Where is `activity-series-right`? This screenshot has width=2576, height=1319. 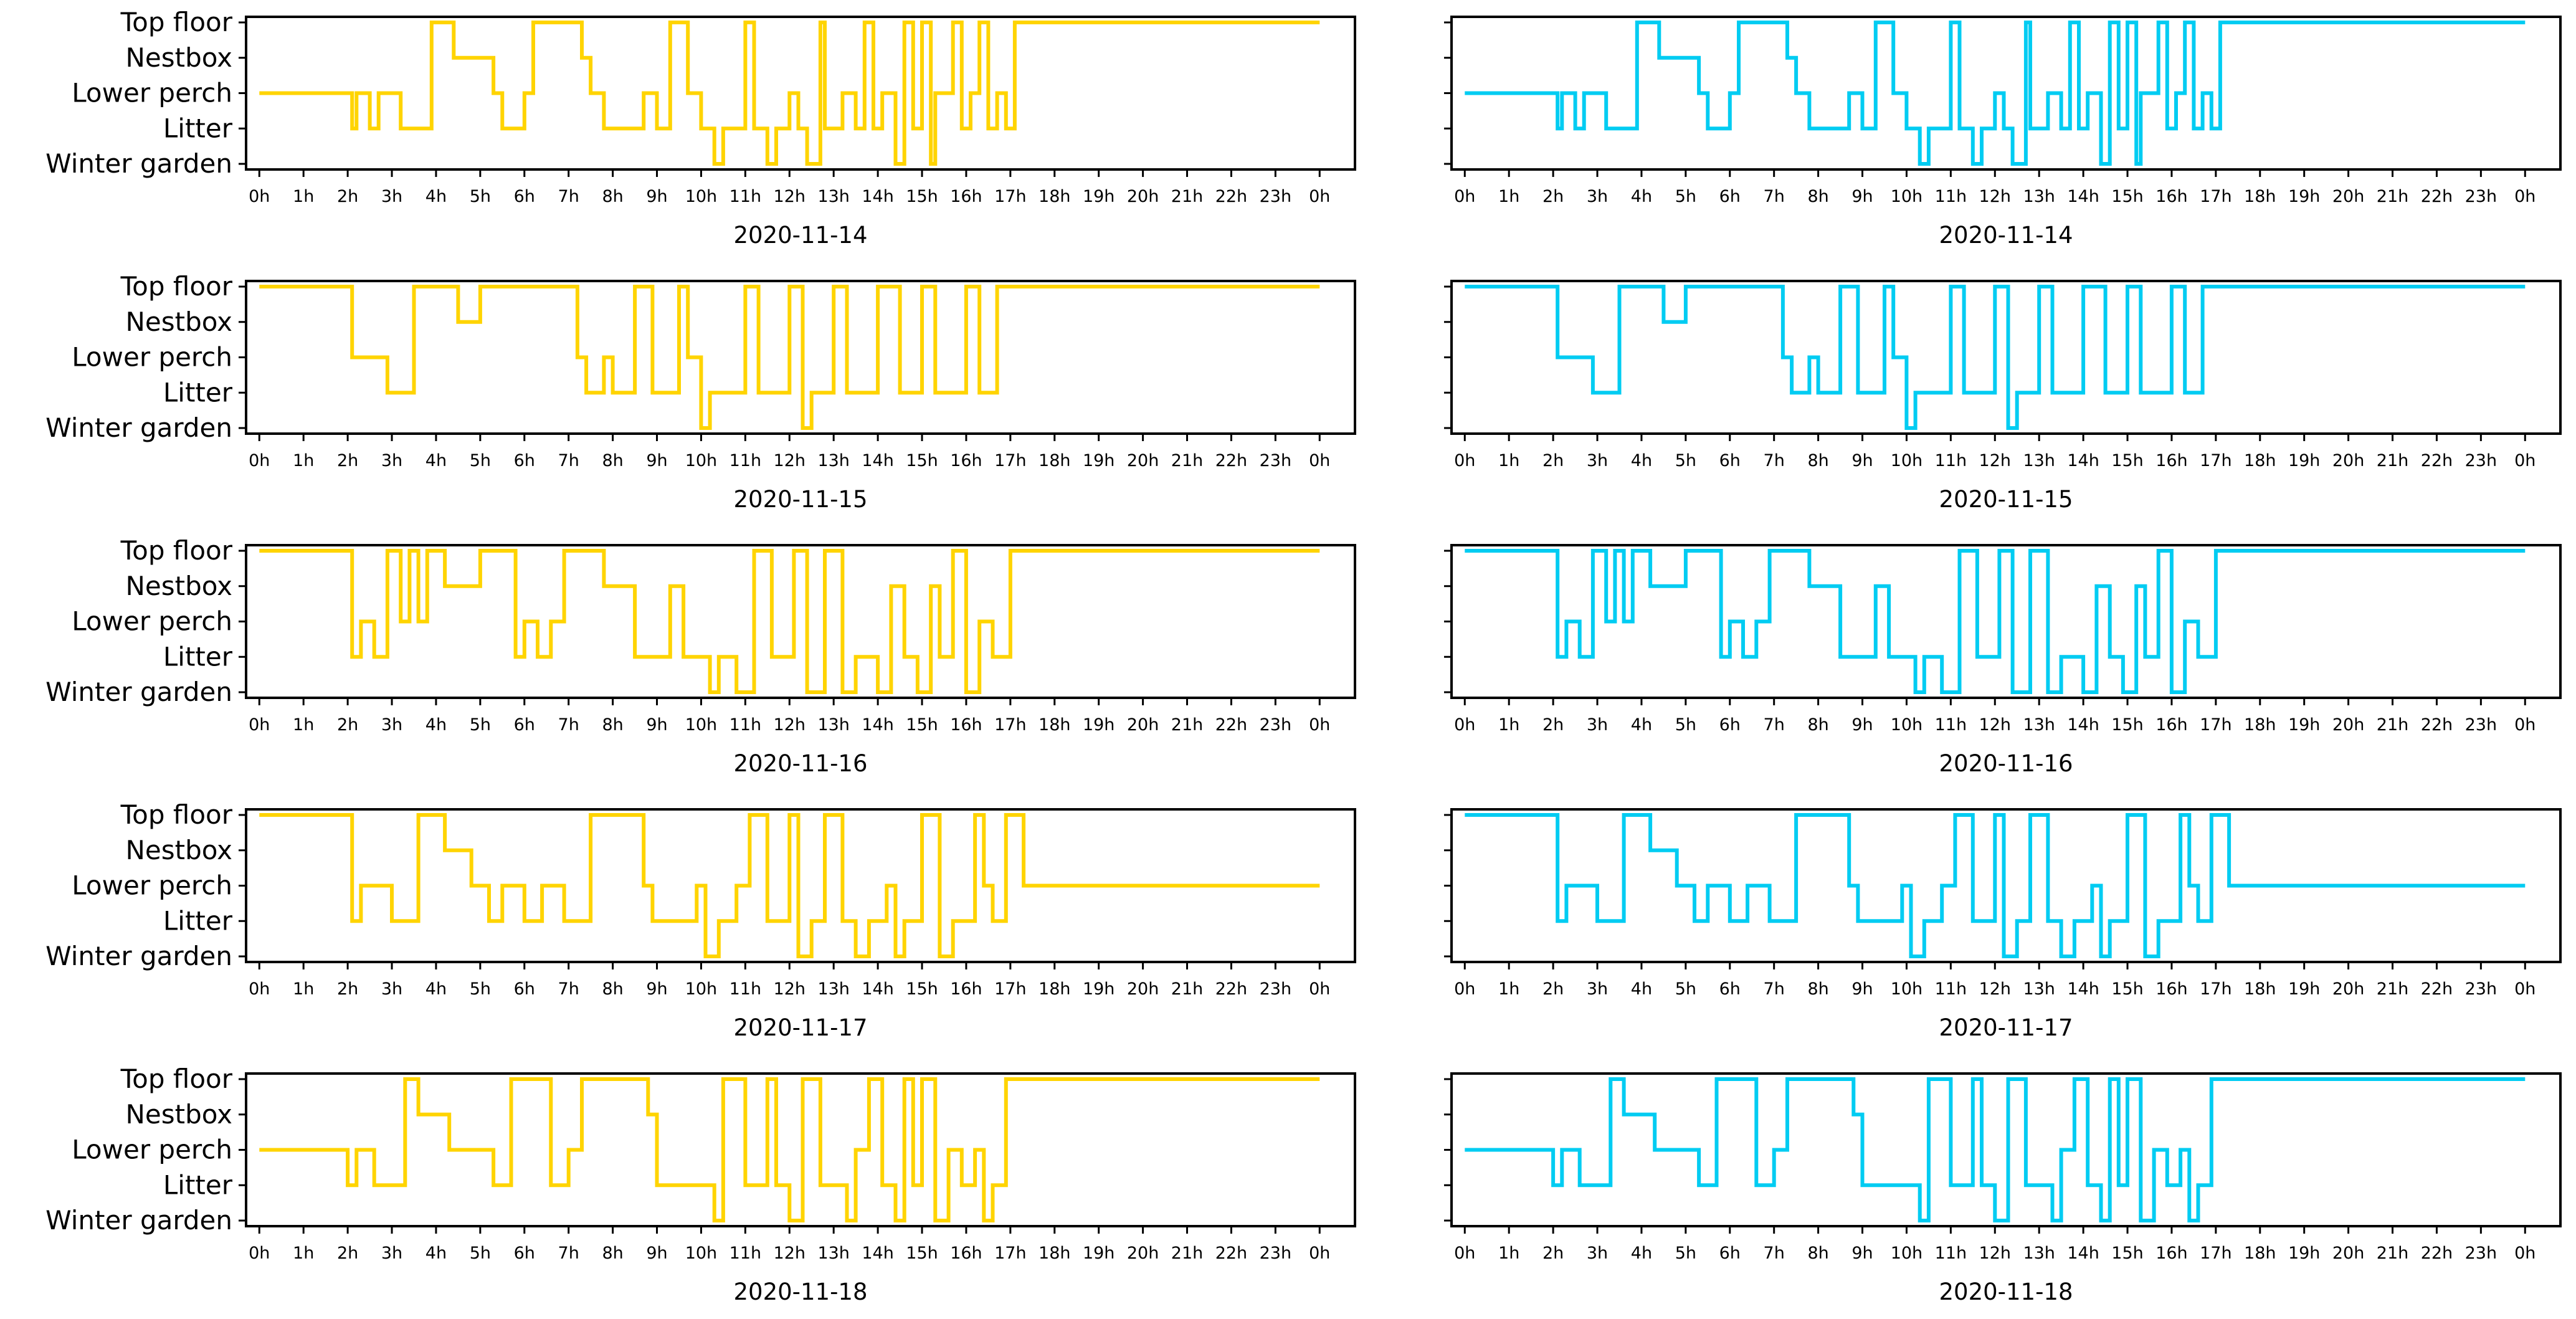
activity-series-right is located at coordinates (1995, 93).